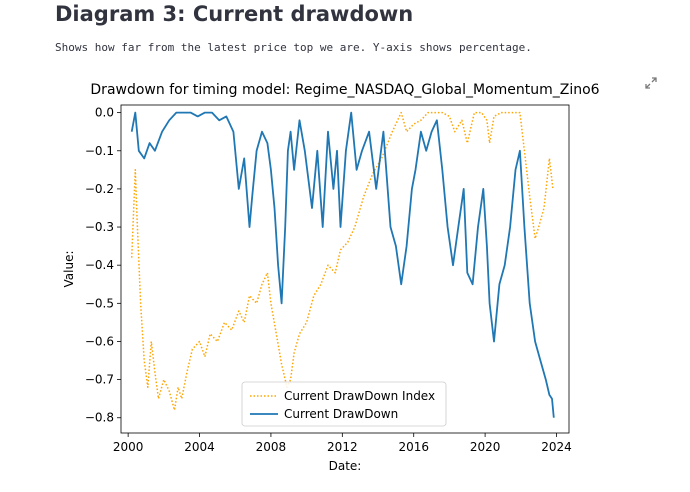  I want to click on x-tick-label: 2008, so click(271, 447).